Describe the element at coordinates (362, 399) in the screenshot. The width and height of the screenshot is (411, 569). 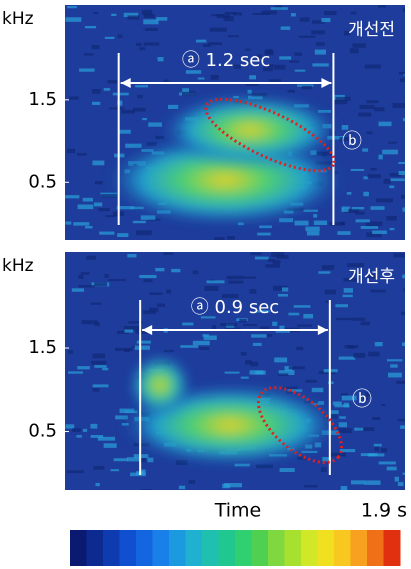
I see `marker-label: ⓑ` at that location.